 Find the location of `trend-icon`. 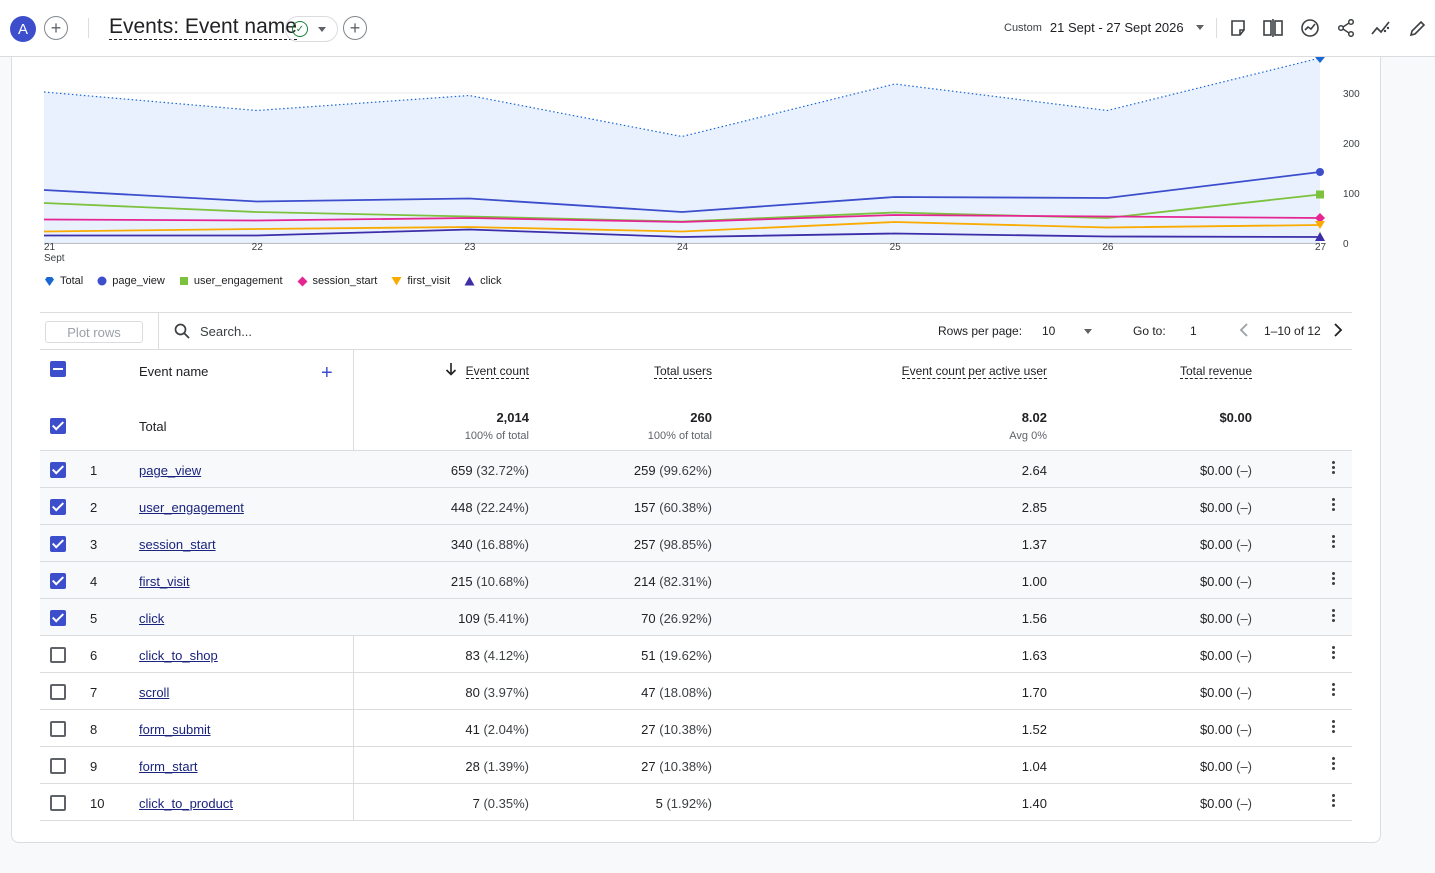

trend-icon is located at coordinates (1381, 28).